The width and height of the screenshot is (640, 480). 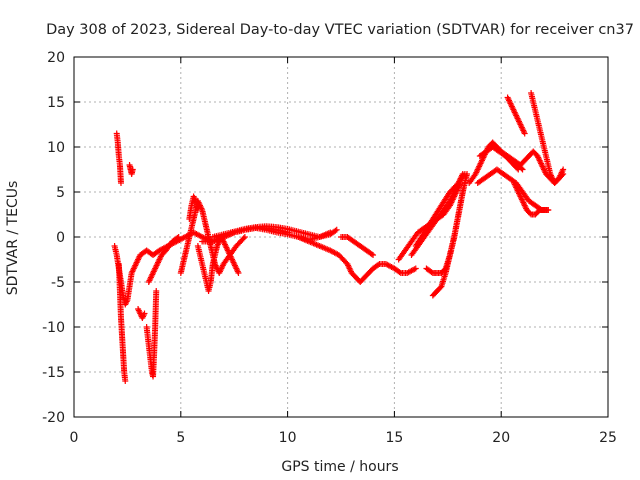 I want to click on series-arc-e, so click(x=151, y=334).